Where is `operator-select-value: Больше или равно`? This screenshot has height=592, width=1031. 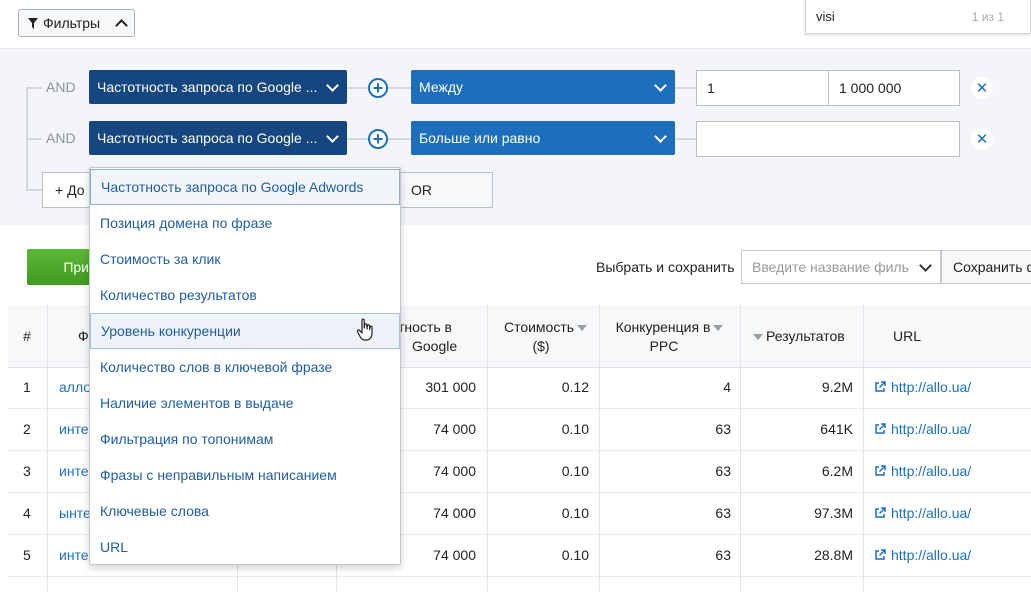 operator-select-value: Больше или равно is located at coordinates (480, 138).